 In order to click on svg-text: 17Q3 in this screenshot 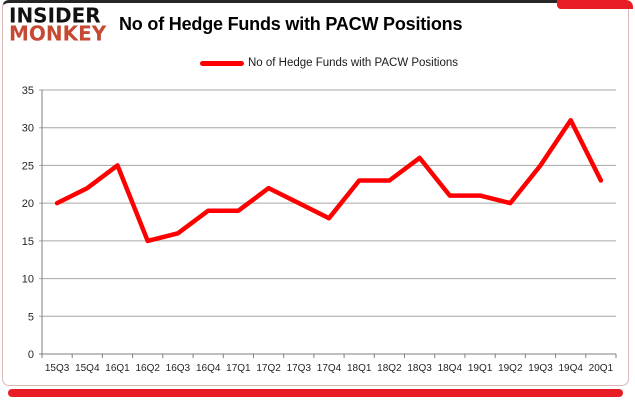, I will do `click(299, 368)`.